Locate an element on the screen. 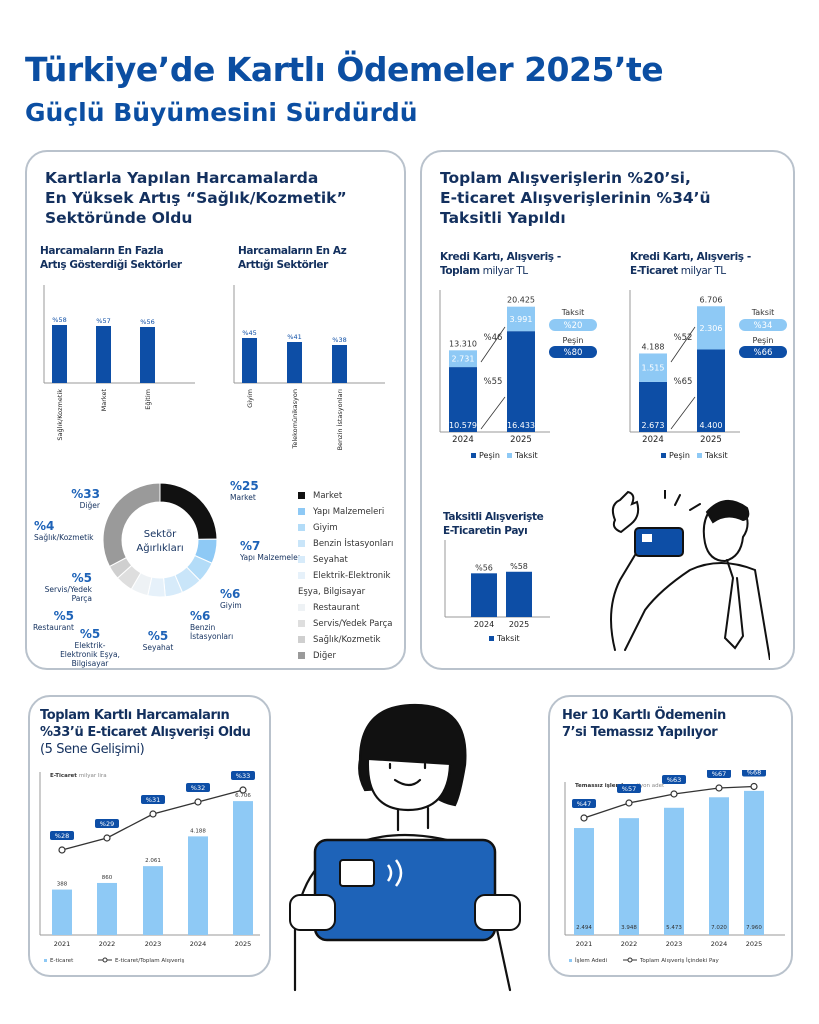  slice-label: Giyim is located at coordinates (231, 605).